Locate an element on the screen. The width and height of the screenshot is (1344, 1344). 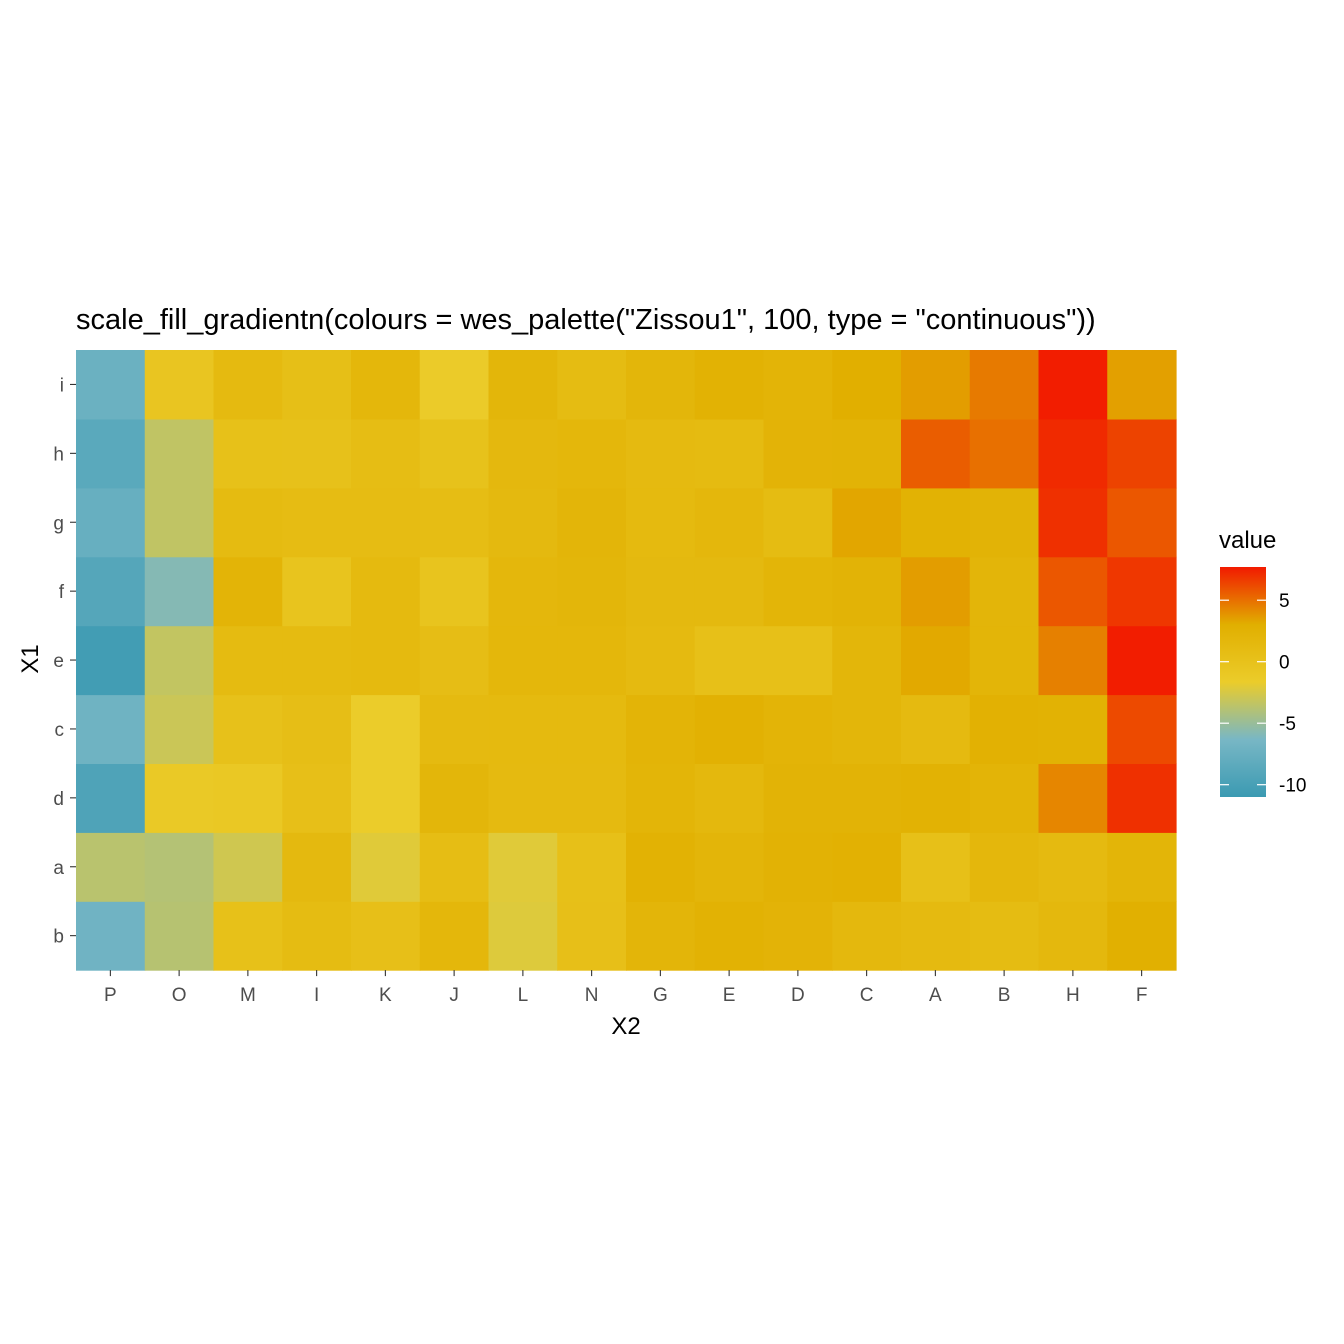
heatmap-cell-b-D is located at coordinates (798, 936).